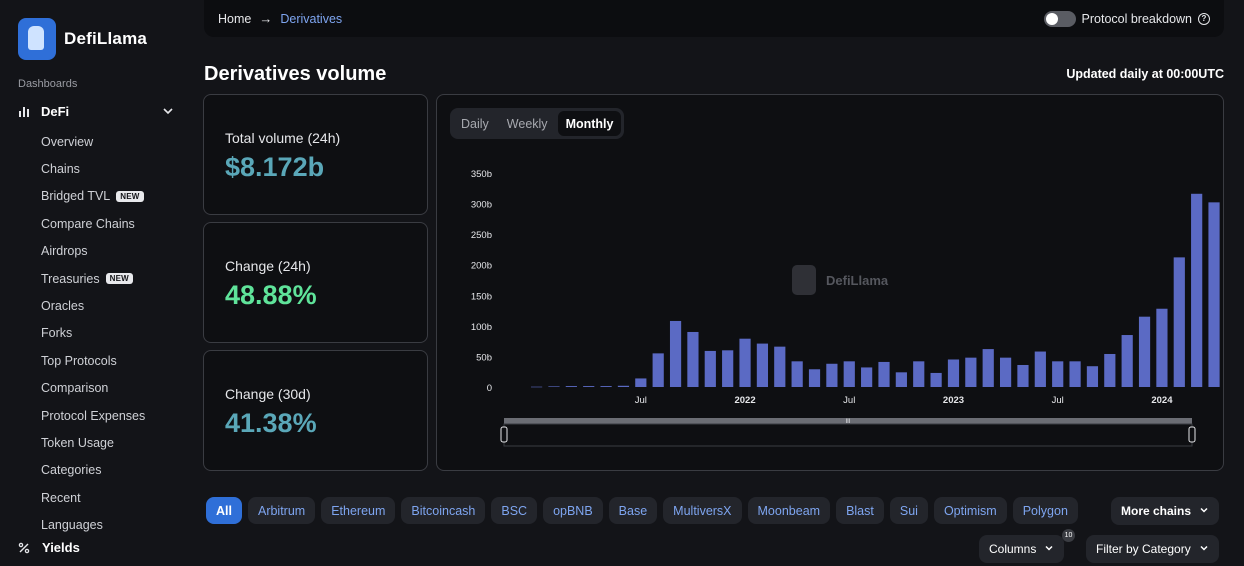  I want to click on chart-range-slider: III, so click(848, 432).